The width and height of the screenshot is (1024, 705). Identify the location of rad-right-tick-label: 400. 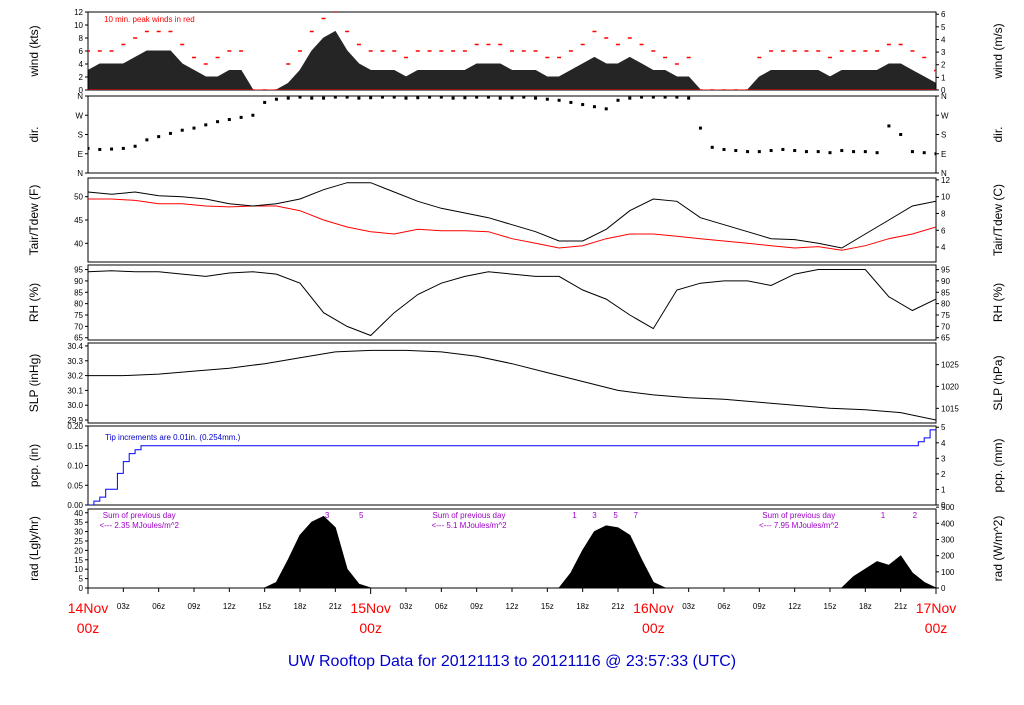
(948, 523).